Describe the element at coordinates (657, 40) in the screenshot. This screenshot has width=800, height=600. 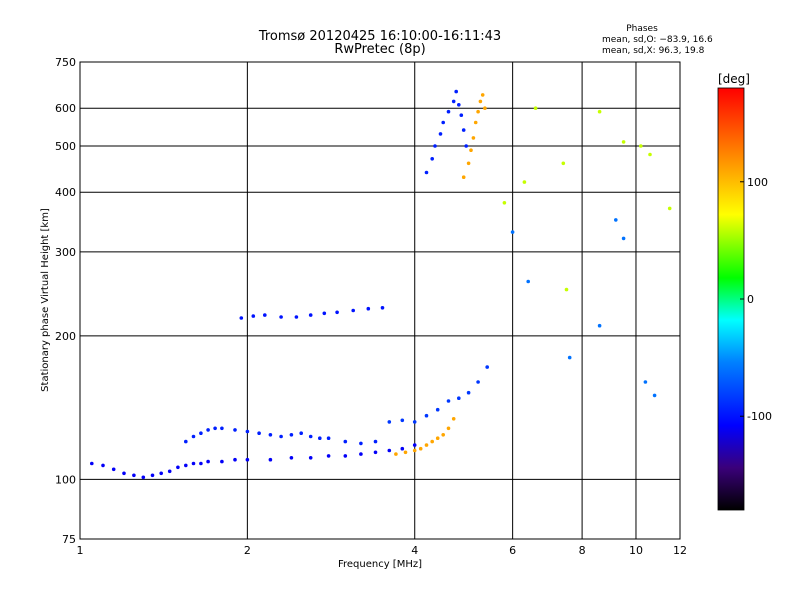
I see `phases-line-o: mean, sd,O: −83.9, 16.6` at that location.